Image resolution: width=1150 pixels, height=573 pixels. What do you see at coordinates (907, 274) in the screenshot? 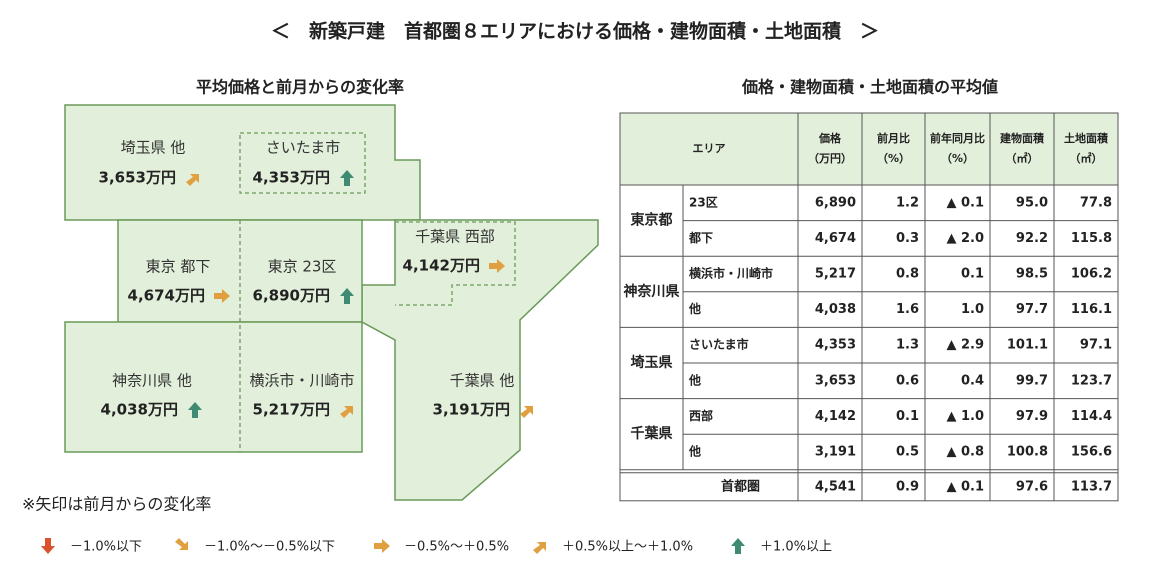
I see `cell: 0.8` at bounding box center [907, 274].